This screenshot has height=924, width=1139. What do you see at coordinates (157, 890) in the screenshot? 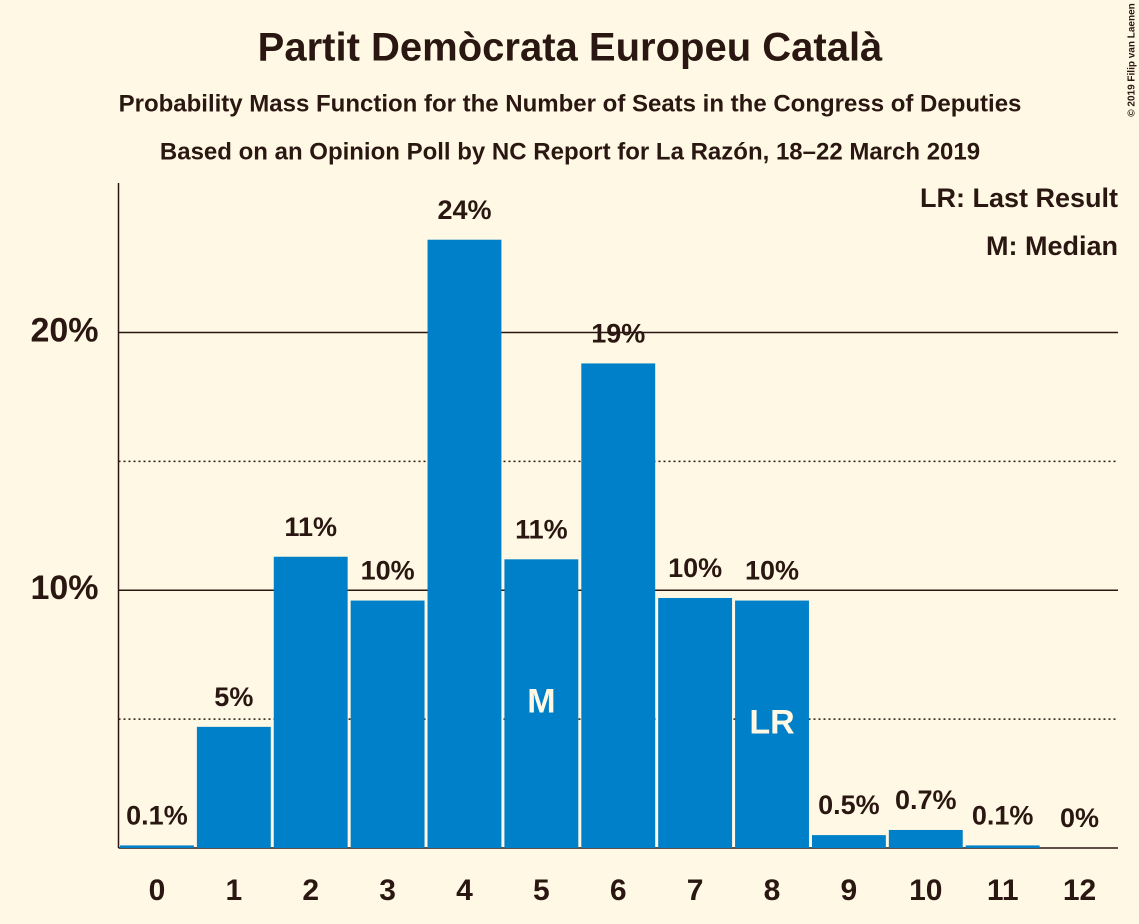
I see `x-tick-label: 0` at bounding box center [157, 890].